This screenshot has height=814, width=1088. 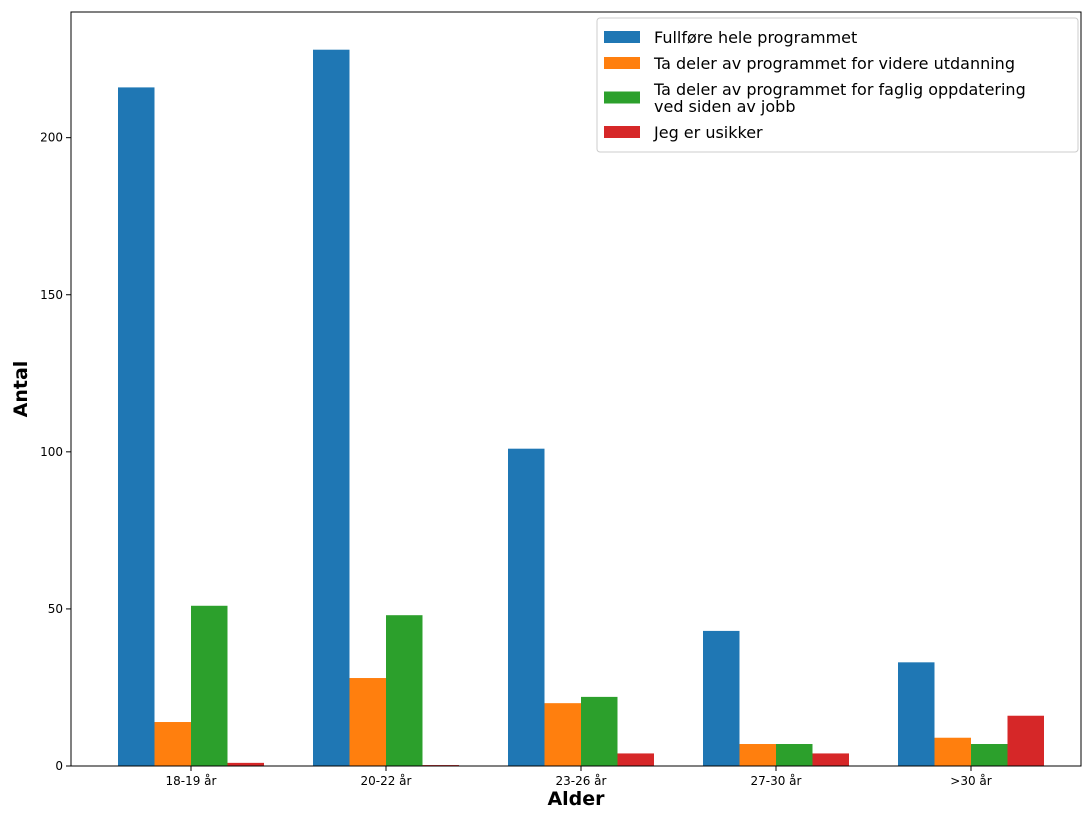 I want to click on y-axis-label: Antal, so click(x=21, y=389).